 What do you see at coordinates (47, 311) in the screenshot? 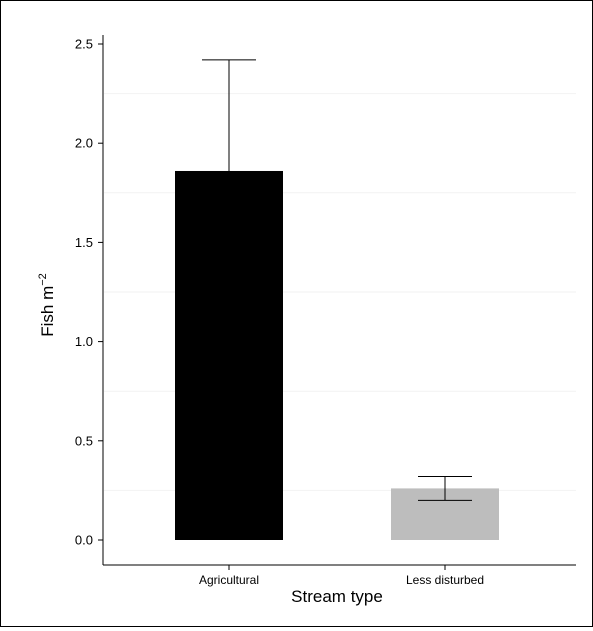
I see `y-axis-title-base: Fish m` at bounding box center [47, 311].